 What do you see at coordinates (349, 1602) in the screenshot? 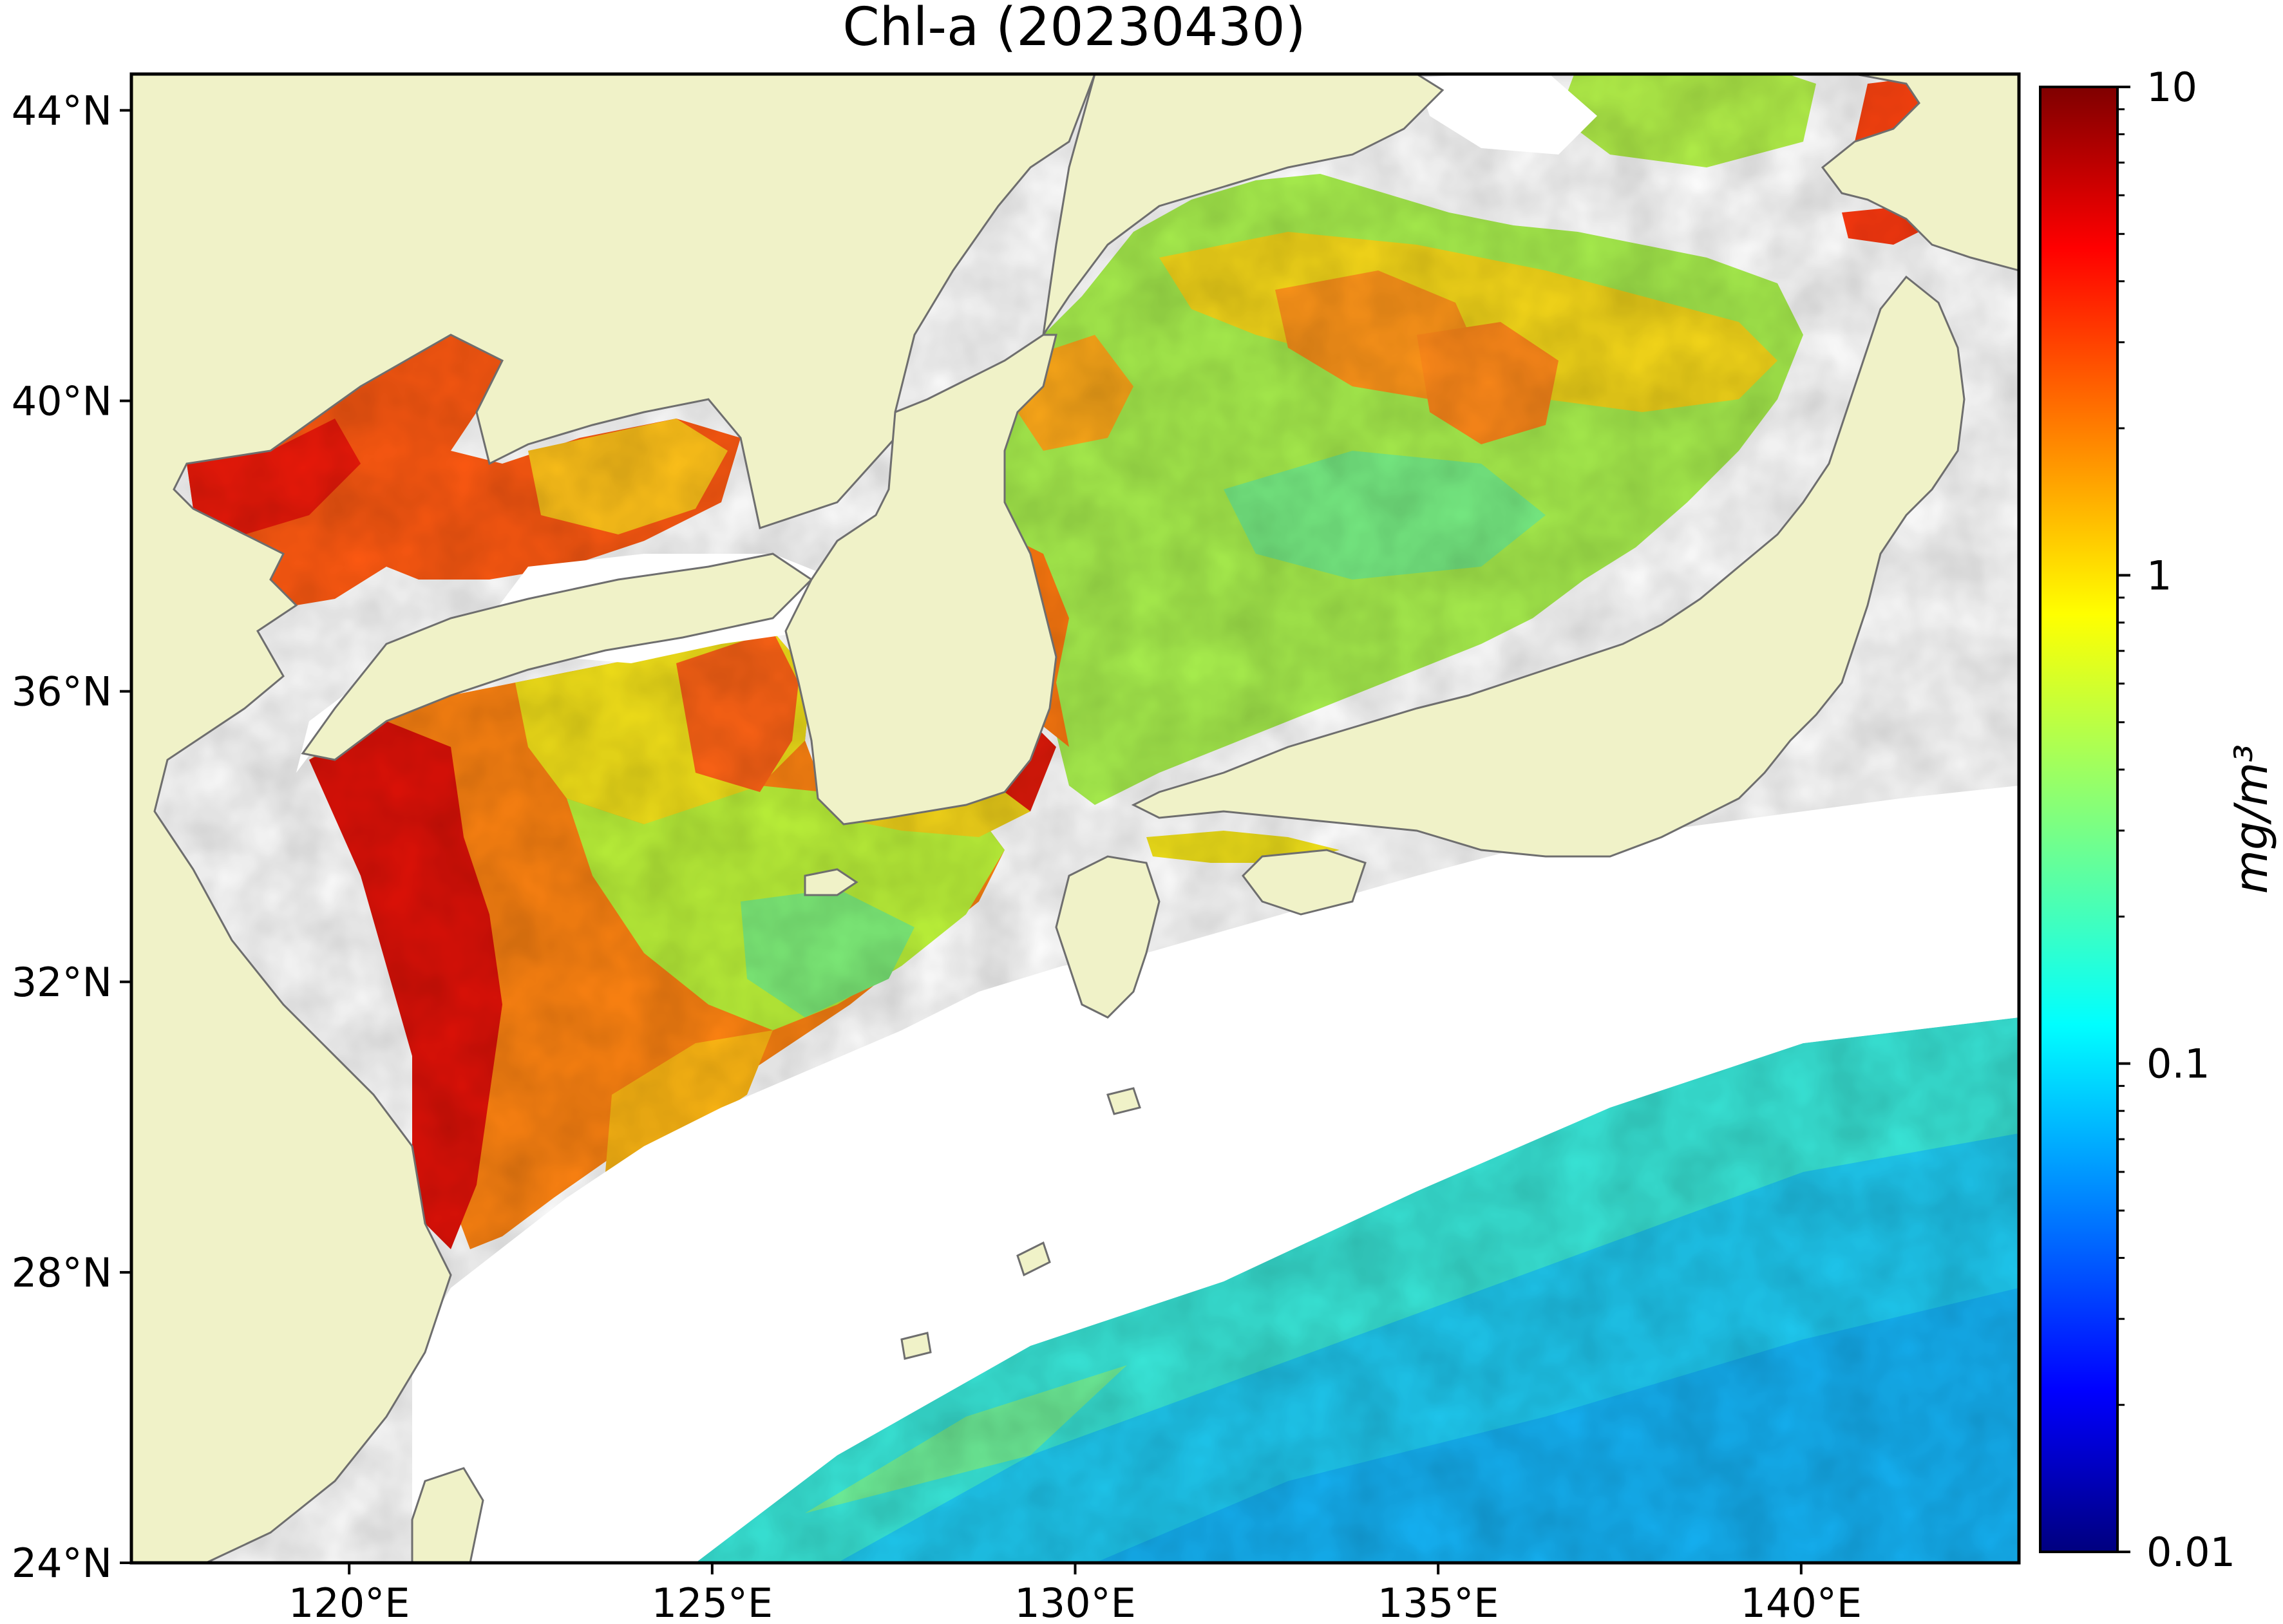
I see `x-tick-label: 120°E` at bounding box center [349, 1602].